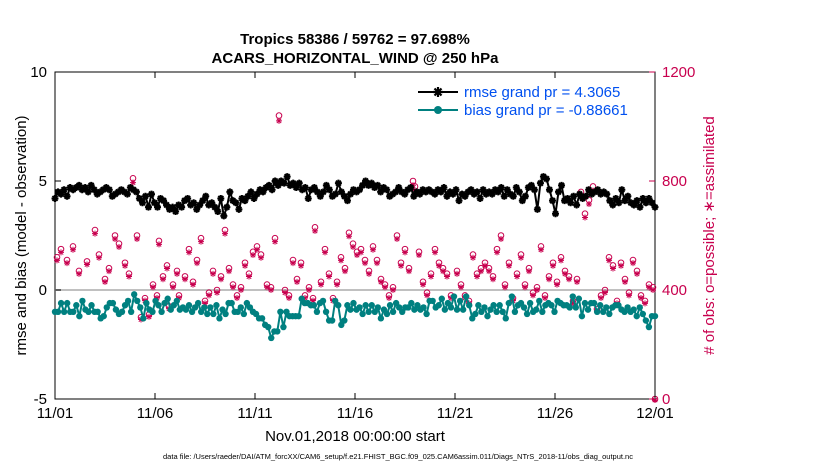 The image size is (830, 470). I want to click on legend-bias-label: bias grand pr = -0.88661, so click(546, 110).